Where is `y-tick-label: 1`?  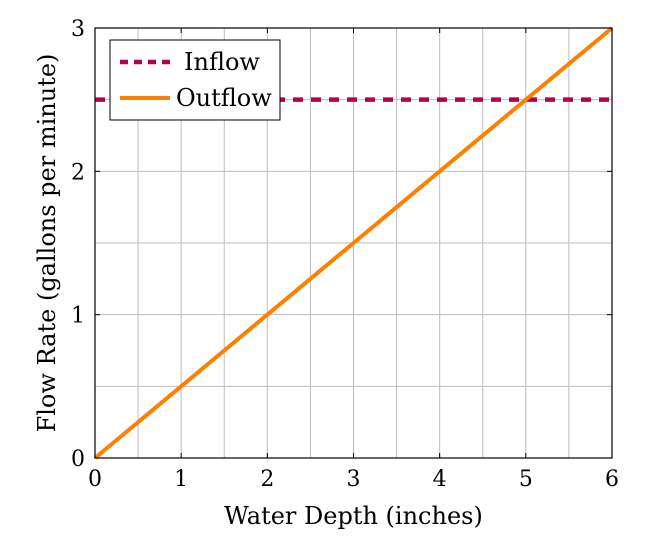
y-tick-label: 1 is located at coordinates (78, 316).